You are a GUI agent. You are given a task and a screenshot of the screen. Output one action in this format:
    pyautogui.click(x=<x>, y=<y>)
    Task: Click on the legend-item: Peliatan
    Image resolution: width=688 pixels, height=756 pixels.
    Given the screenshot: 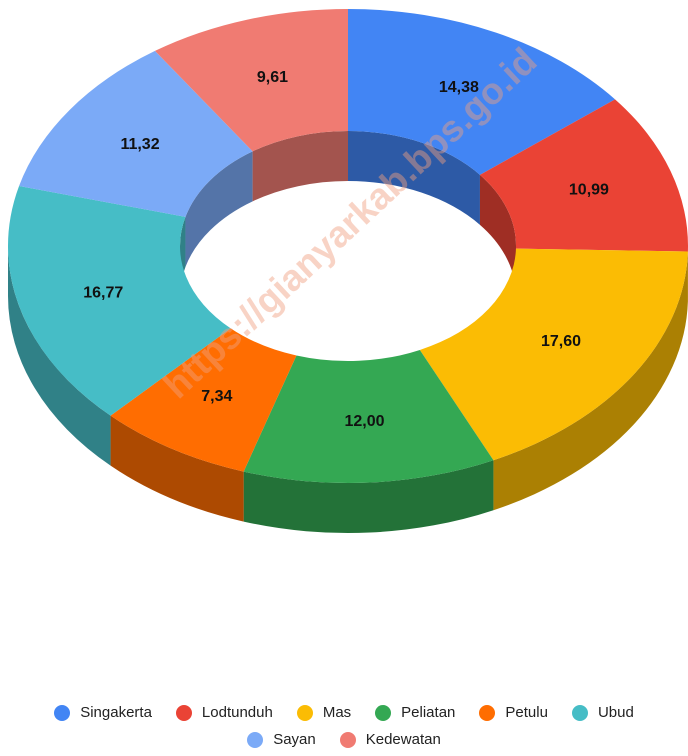 What is the action you would take?
    pyautogui.click(x=415, y=712)
    